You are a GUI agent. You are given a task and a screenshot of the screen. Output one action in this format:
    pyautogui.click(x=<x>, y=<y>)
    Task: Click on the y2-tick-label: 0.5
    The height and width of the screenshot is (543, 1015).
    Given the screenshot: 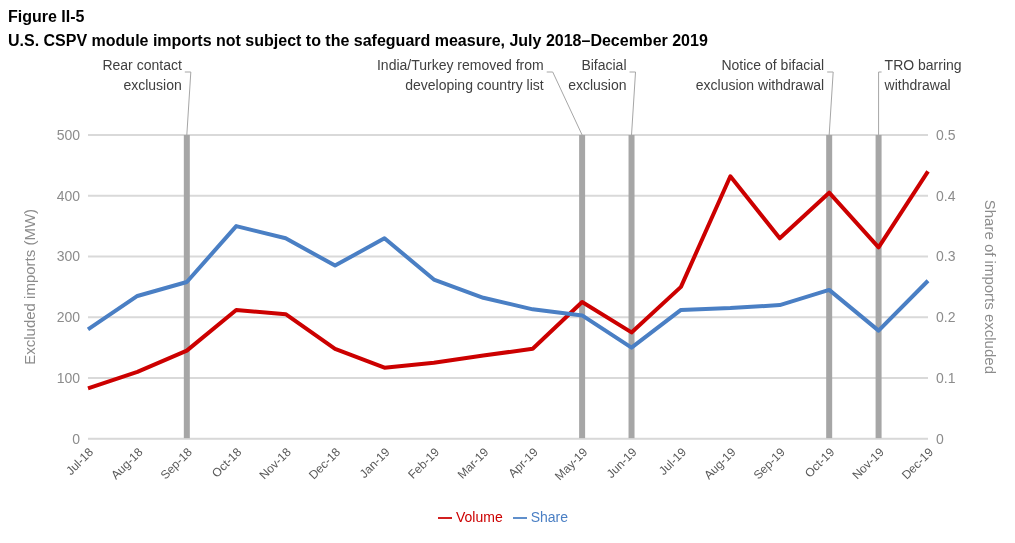 What is the action you would take?
    pyautogui.click(x=946, y=134)
    